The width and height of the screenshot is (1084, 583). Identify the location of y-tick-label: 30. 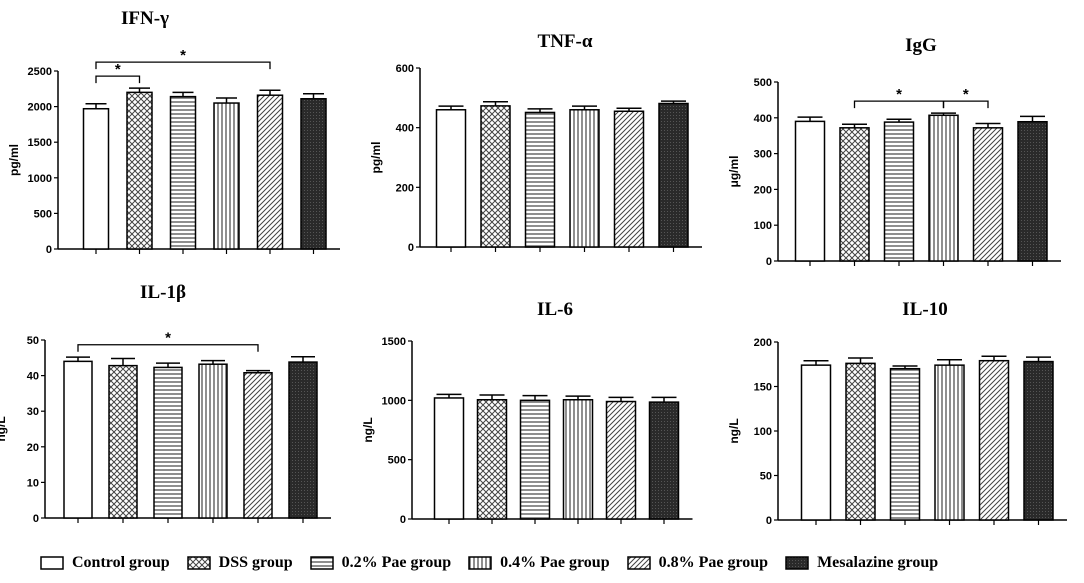
(33, 412).